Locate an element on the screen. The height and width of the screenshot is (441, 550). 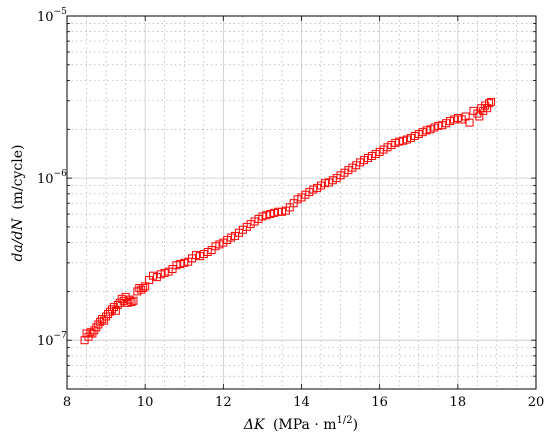
x-tick-label: 16 is located at coordinates (379, 402).